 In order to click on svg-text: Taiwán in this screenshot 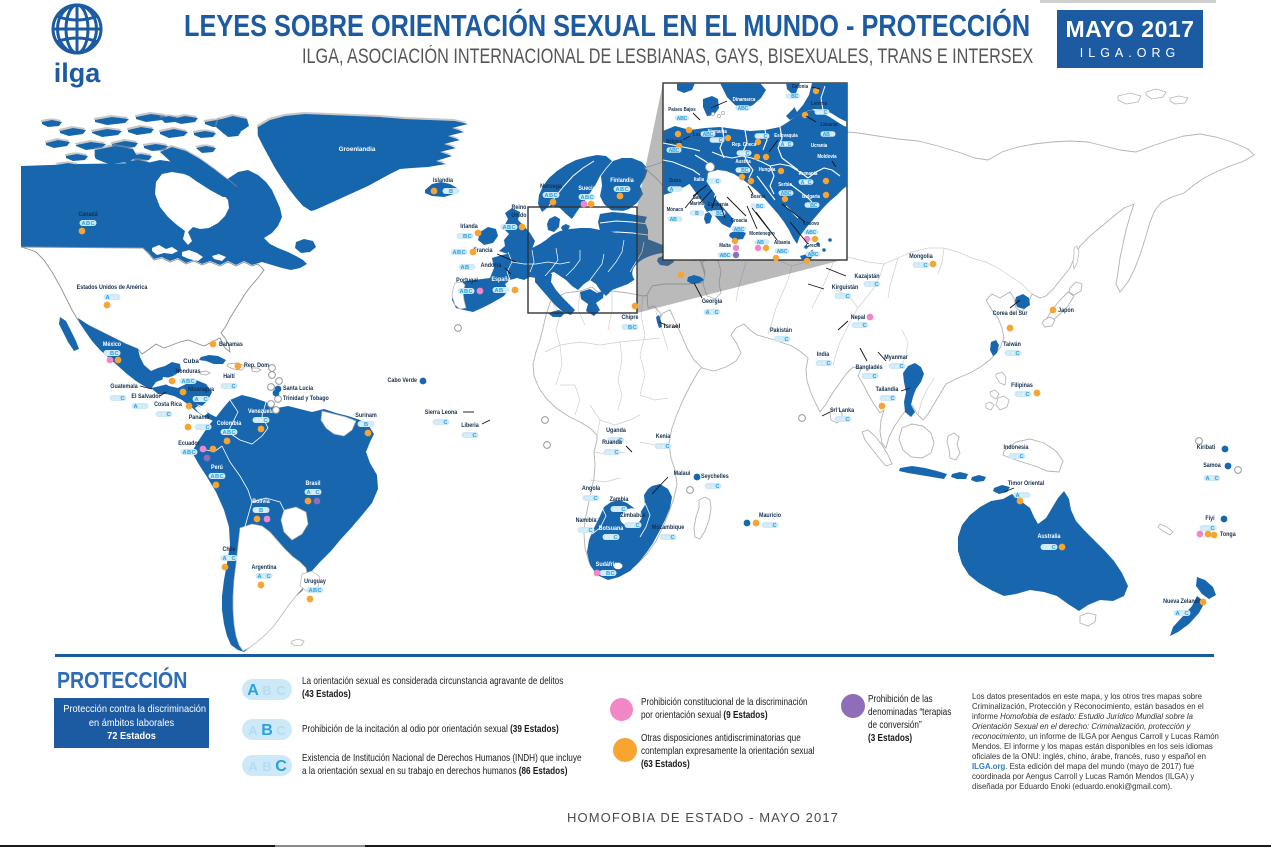, I will do `click(1012, 345)`.